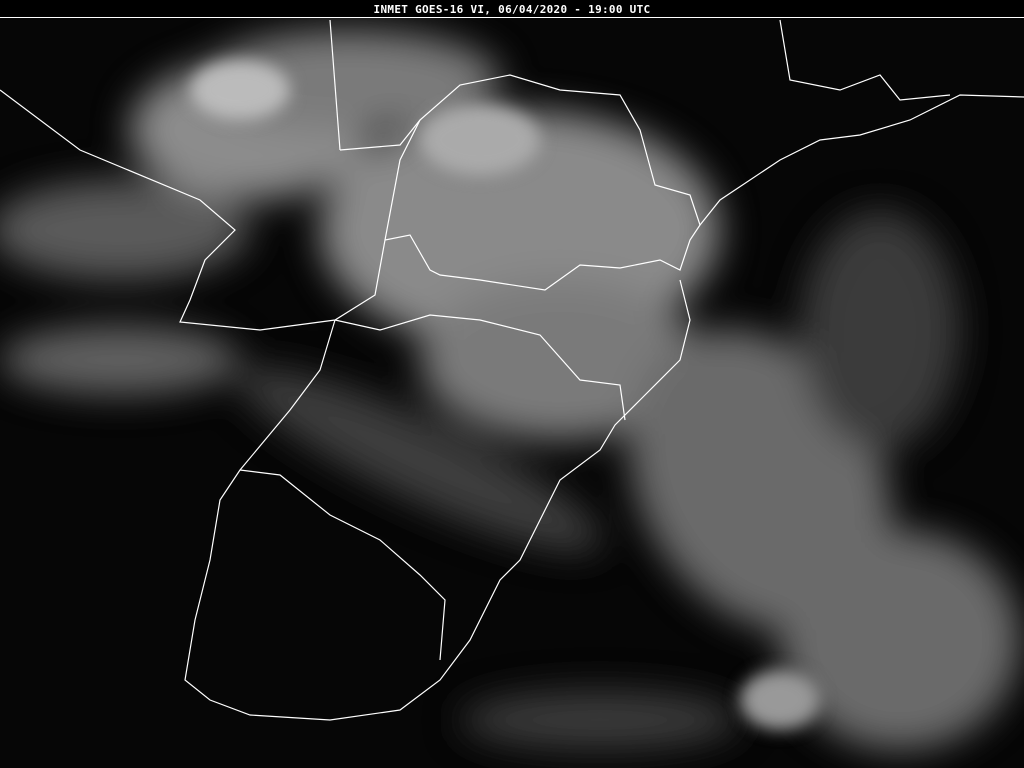  I want to click on image-title: INMET GOES-16 VI, 06/04/2020 - 19:00 UTC, so click(512, 9).